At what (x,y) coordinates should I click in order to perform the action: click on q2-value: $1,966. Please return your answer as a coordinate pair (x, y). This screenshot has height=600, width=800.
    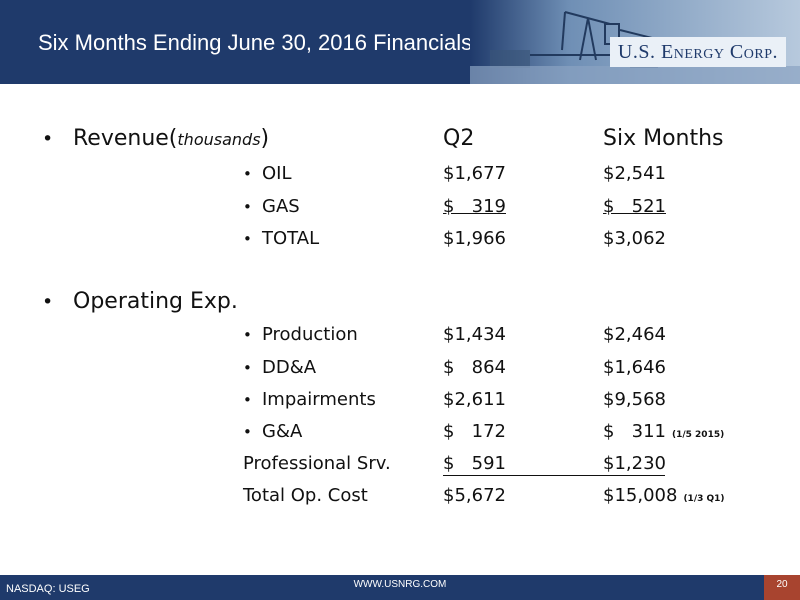
    Looking at the image, I should click on (474, 238).